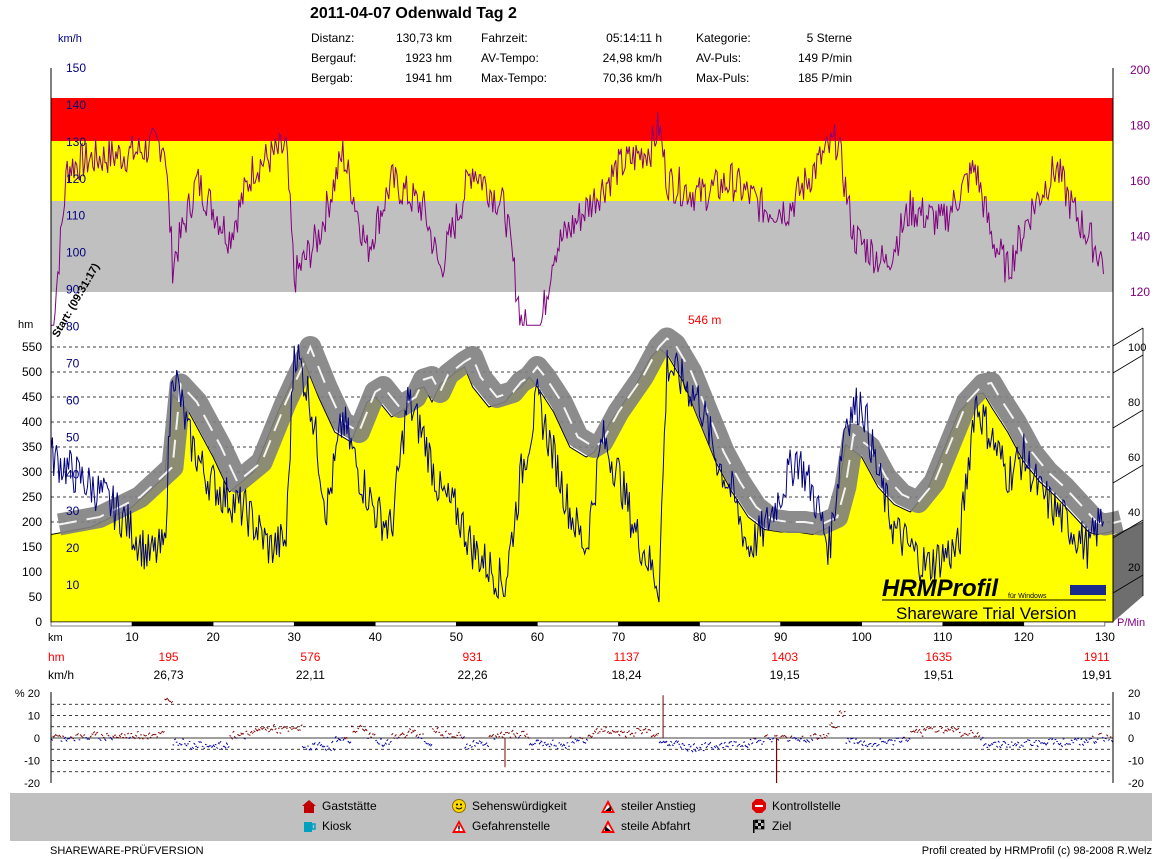 This screenshot has height=859, width=1162. What do you see at coordinates (75, 216) in the screenshot?
I see `speed-tick-label: 110` at bounding box center [75, 216].